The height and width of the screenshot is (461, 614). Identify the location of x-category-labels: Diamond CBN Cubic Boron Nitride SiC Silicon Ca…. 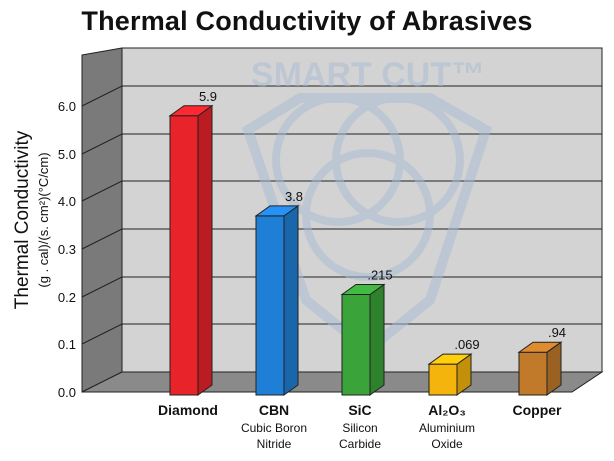
(360, 426).